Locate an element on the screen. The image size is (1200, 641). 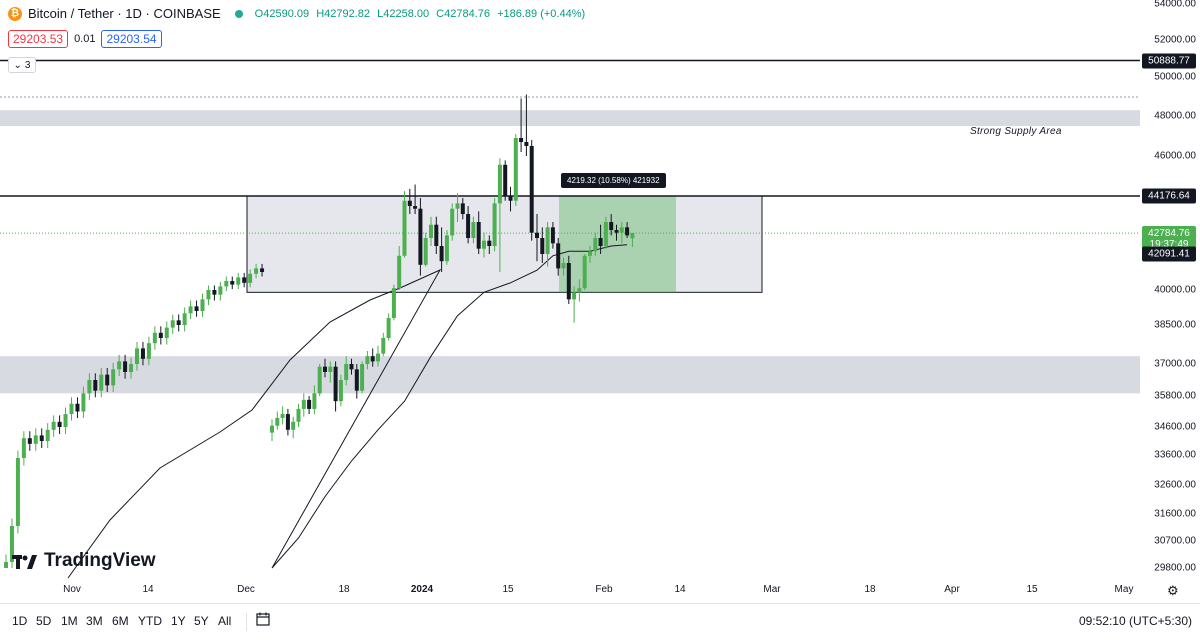
time-label: May is located at coordinates (1124, 589).